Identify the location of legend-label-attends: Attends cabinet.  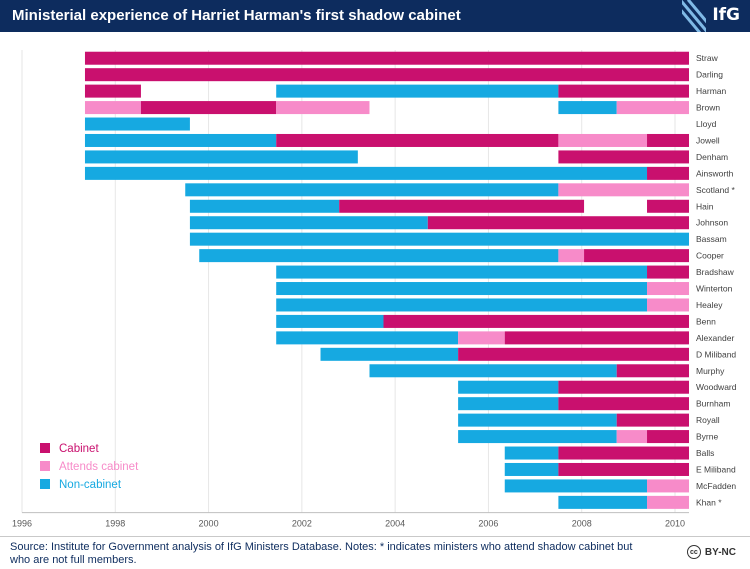
(99, 467).